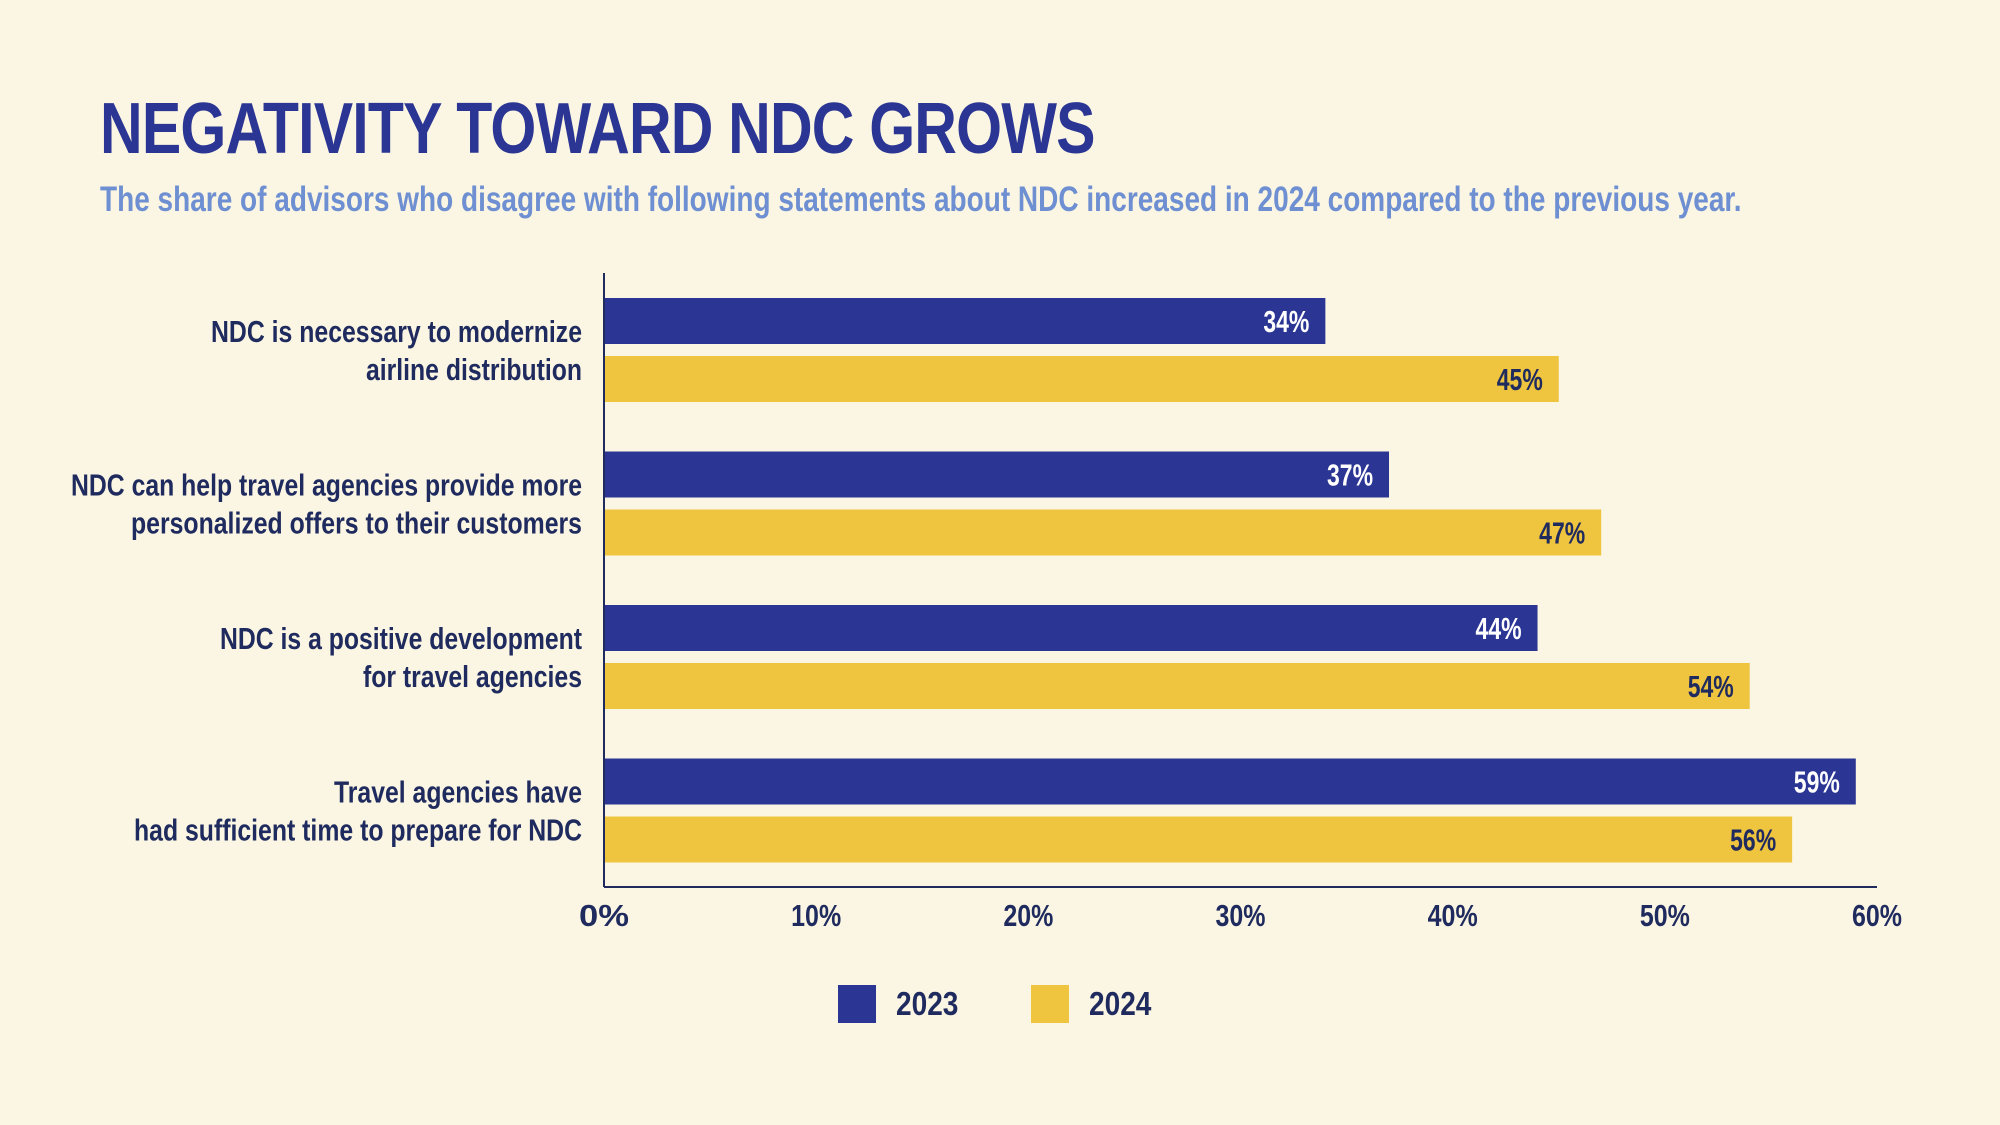 Image resolution: width=2000 pixels, height=1125 pixels. I want to click on x-tick-label-40: 40%, so click(1453, 915).